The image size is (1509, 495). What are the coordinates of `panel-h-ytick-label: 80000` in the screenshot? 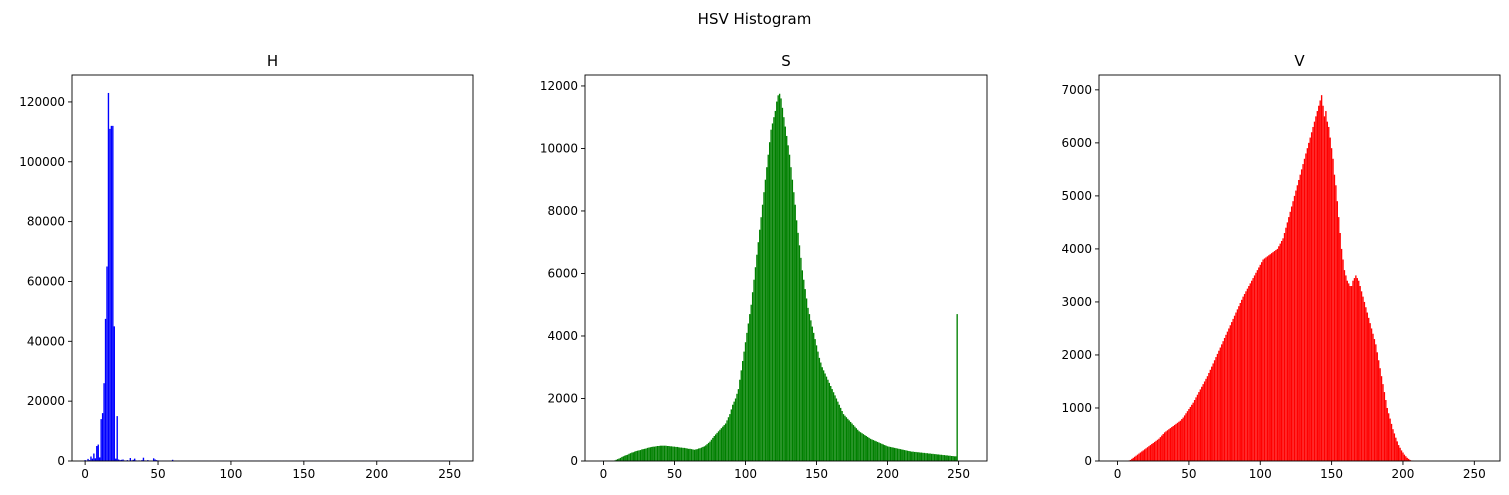 It's located at (46, 222).